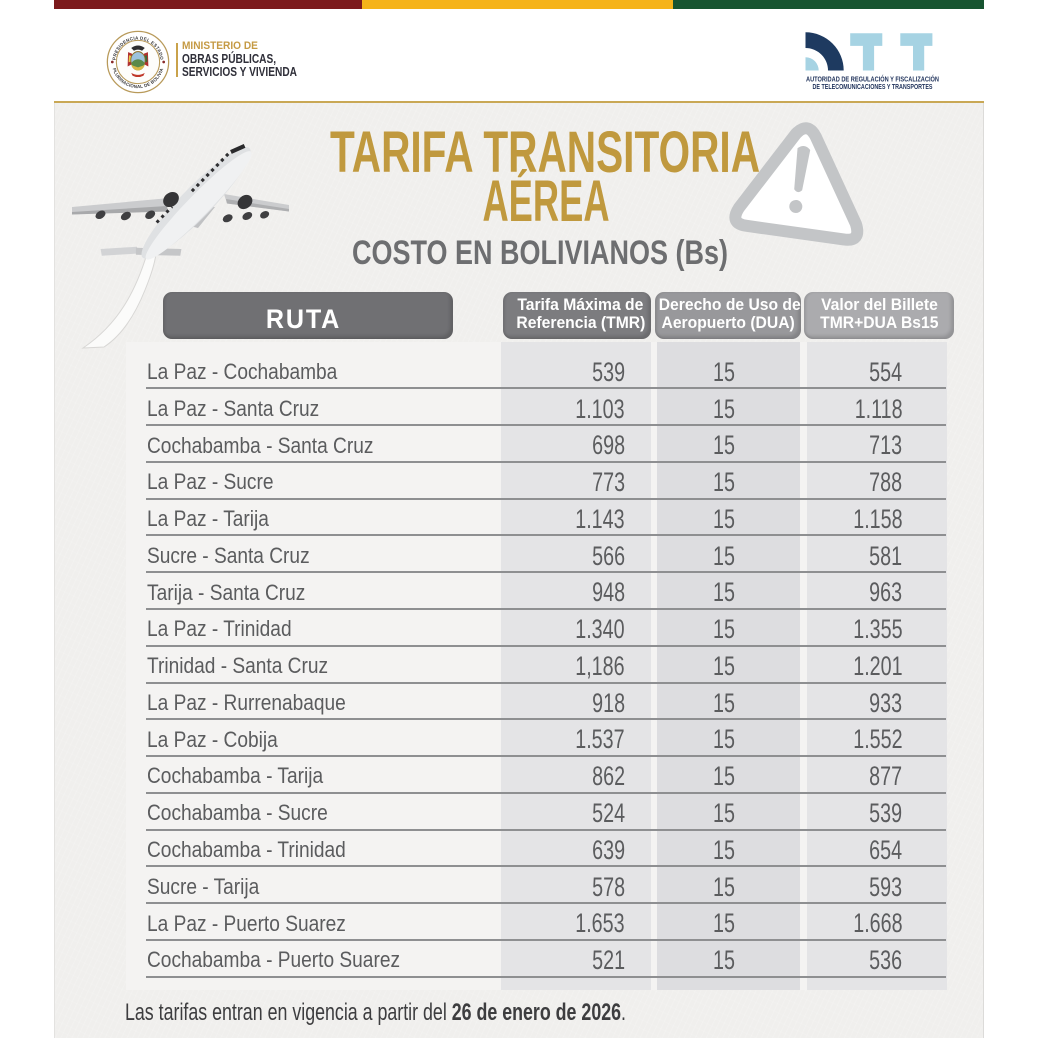 This screenshot has width=1038, height=1038. Describe the element at coordinates (873, 86) in the screenshot. I see `svg-text:DE TELECOMUNICACIONES Y TRANSP: DE TELECOMUNICACIONES Y TRANSPORTES` at that location.